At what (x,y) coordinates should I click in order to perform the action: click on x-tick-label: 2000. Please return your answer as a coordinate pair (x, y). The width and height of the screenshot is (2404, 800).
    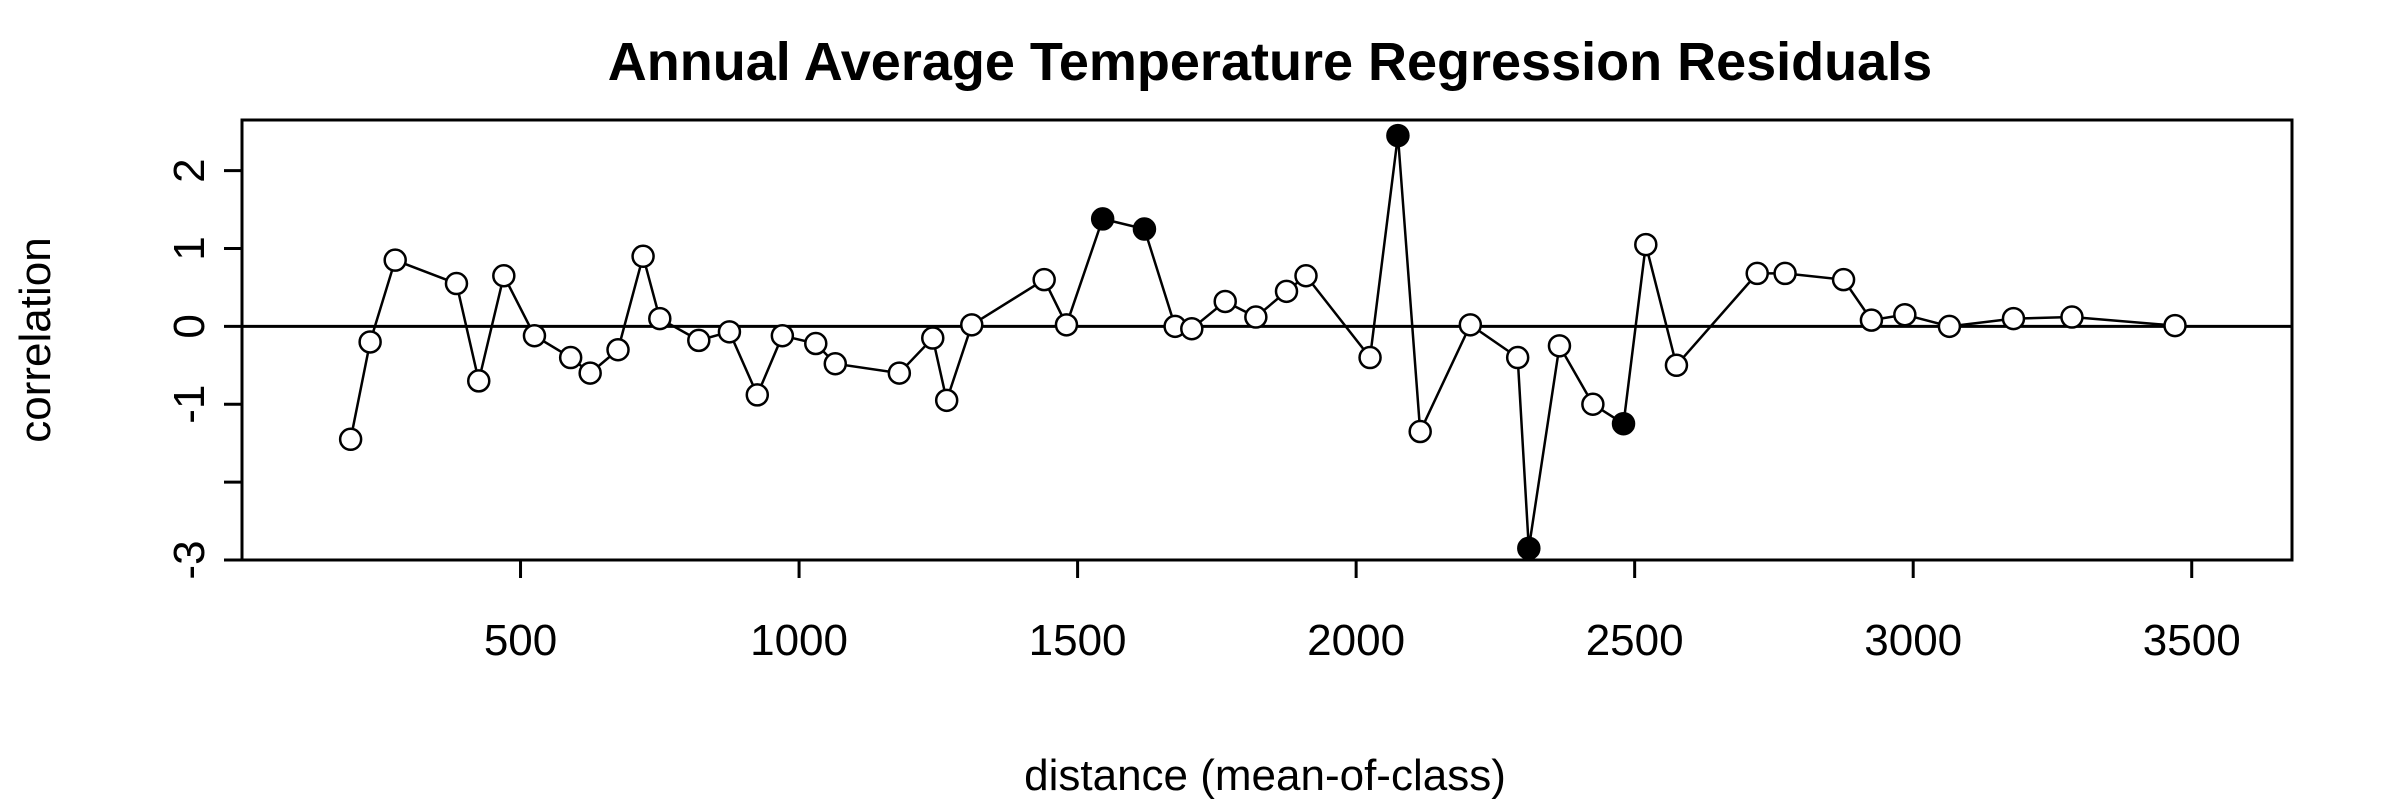
    Looking at the image, I should click on (1356, 640).